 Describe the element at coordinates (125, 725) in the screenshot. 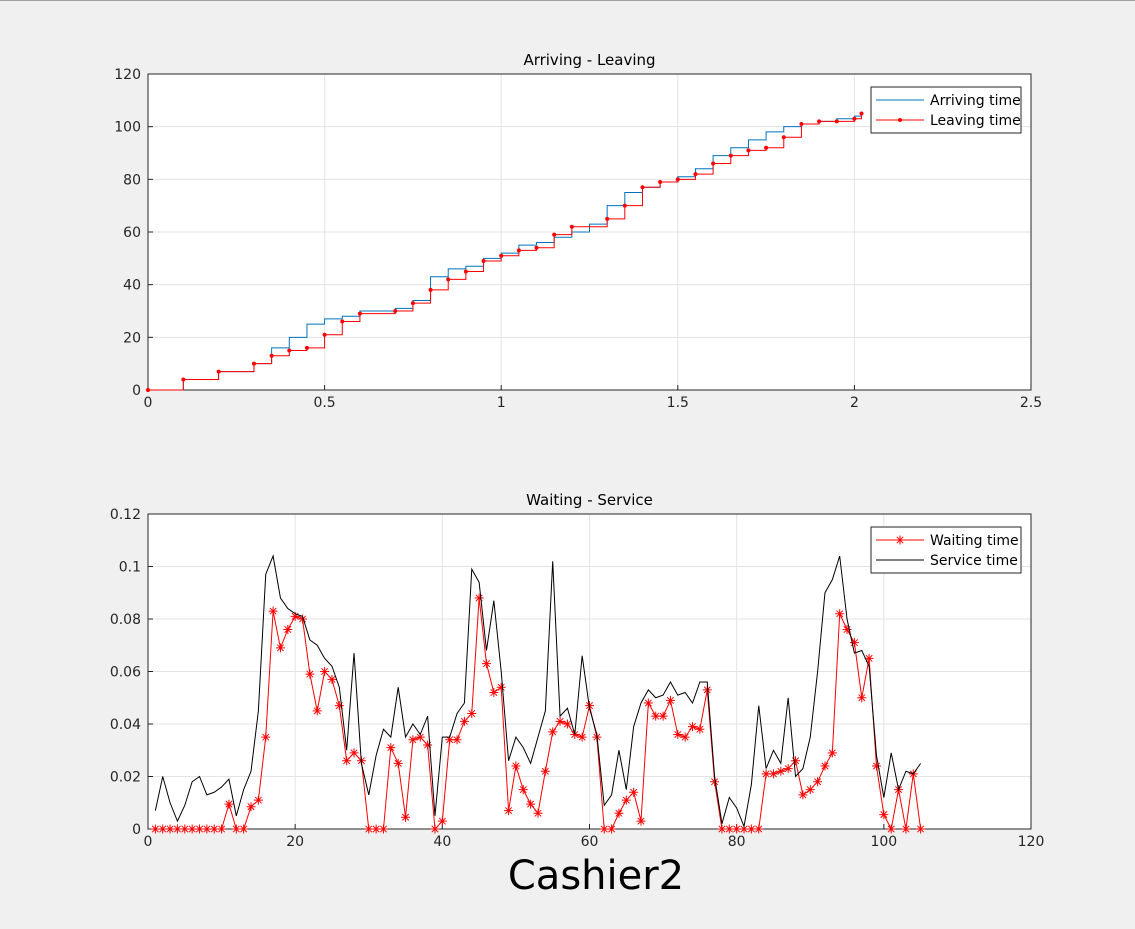

I see `y-tick-label: 0.04` at that location.